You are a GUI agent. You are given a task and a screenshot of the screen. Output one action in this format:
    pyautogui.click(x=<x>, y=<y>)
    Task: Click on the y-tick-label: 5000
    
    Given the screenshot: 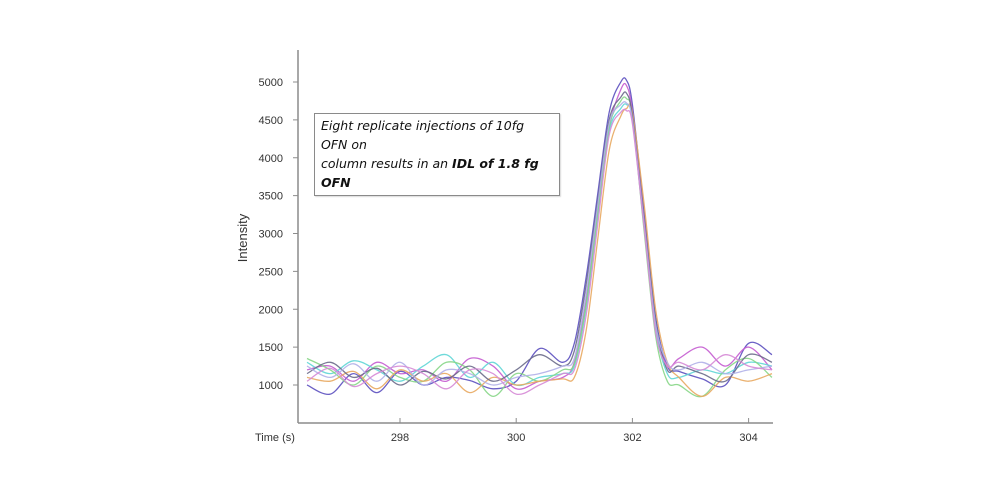 What is the action you would take?
    pyautogui.click(x=271, y=83)
    